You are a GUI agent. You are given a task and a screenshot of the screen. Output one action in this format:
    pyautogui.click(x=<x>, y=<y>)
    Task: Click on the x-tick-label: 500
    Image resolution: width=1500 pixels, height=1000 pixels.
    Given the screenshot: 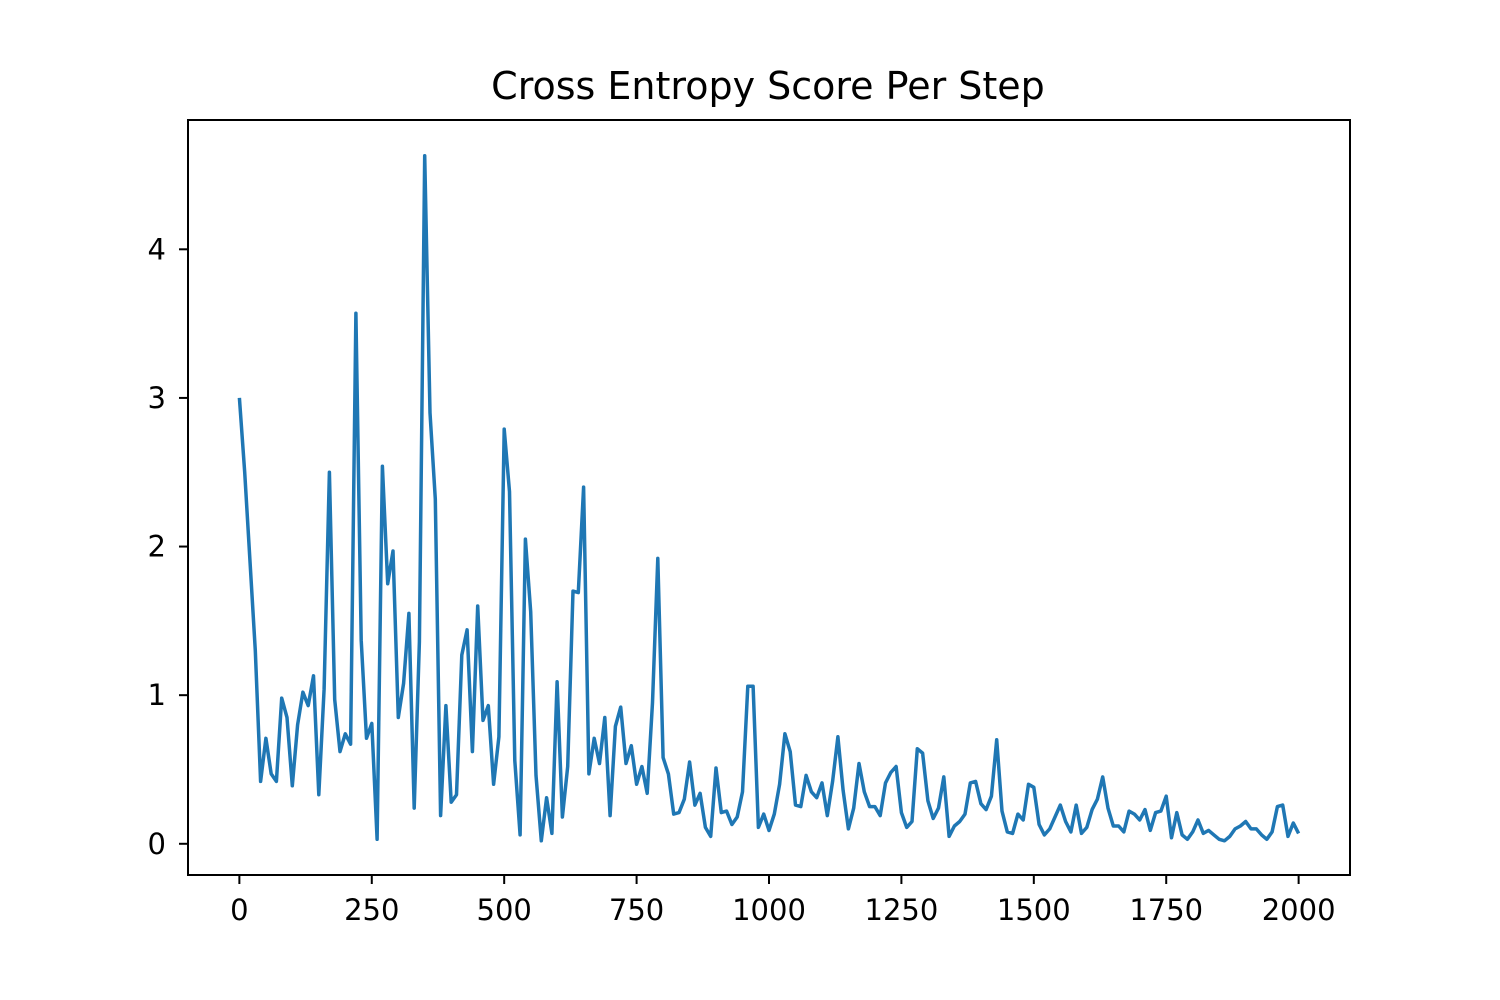 What is the action you would take?
    pyautogui.click(x=504, y=910)
    